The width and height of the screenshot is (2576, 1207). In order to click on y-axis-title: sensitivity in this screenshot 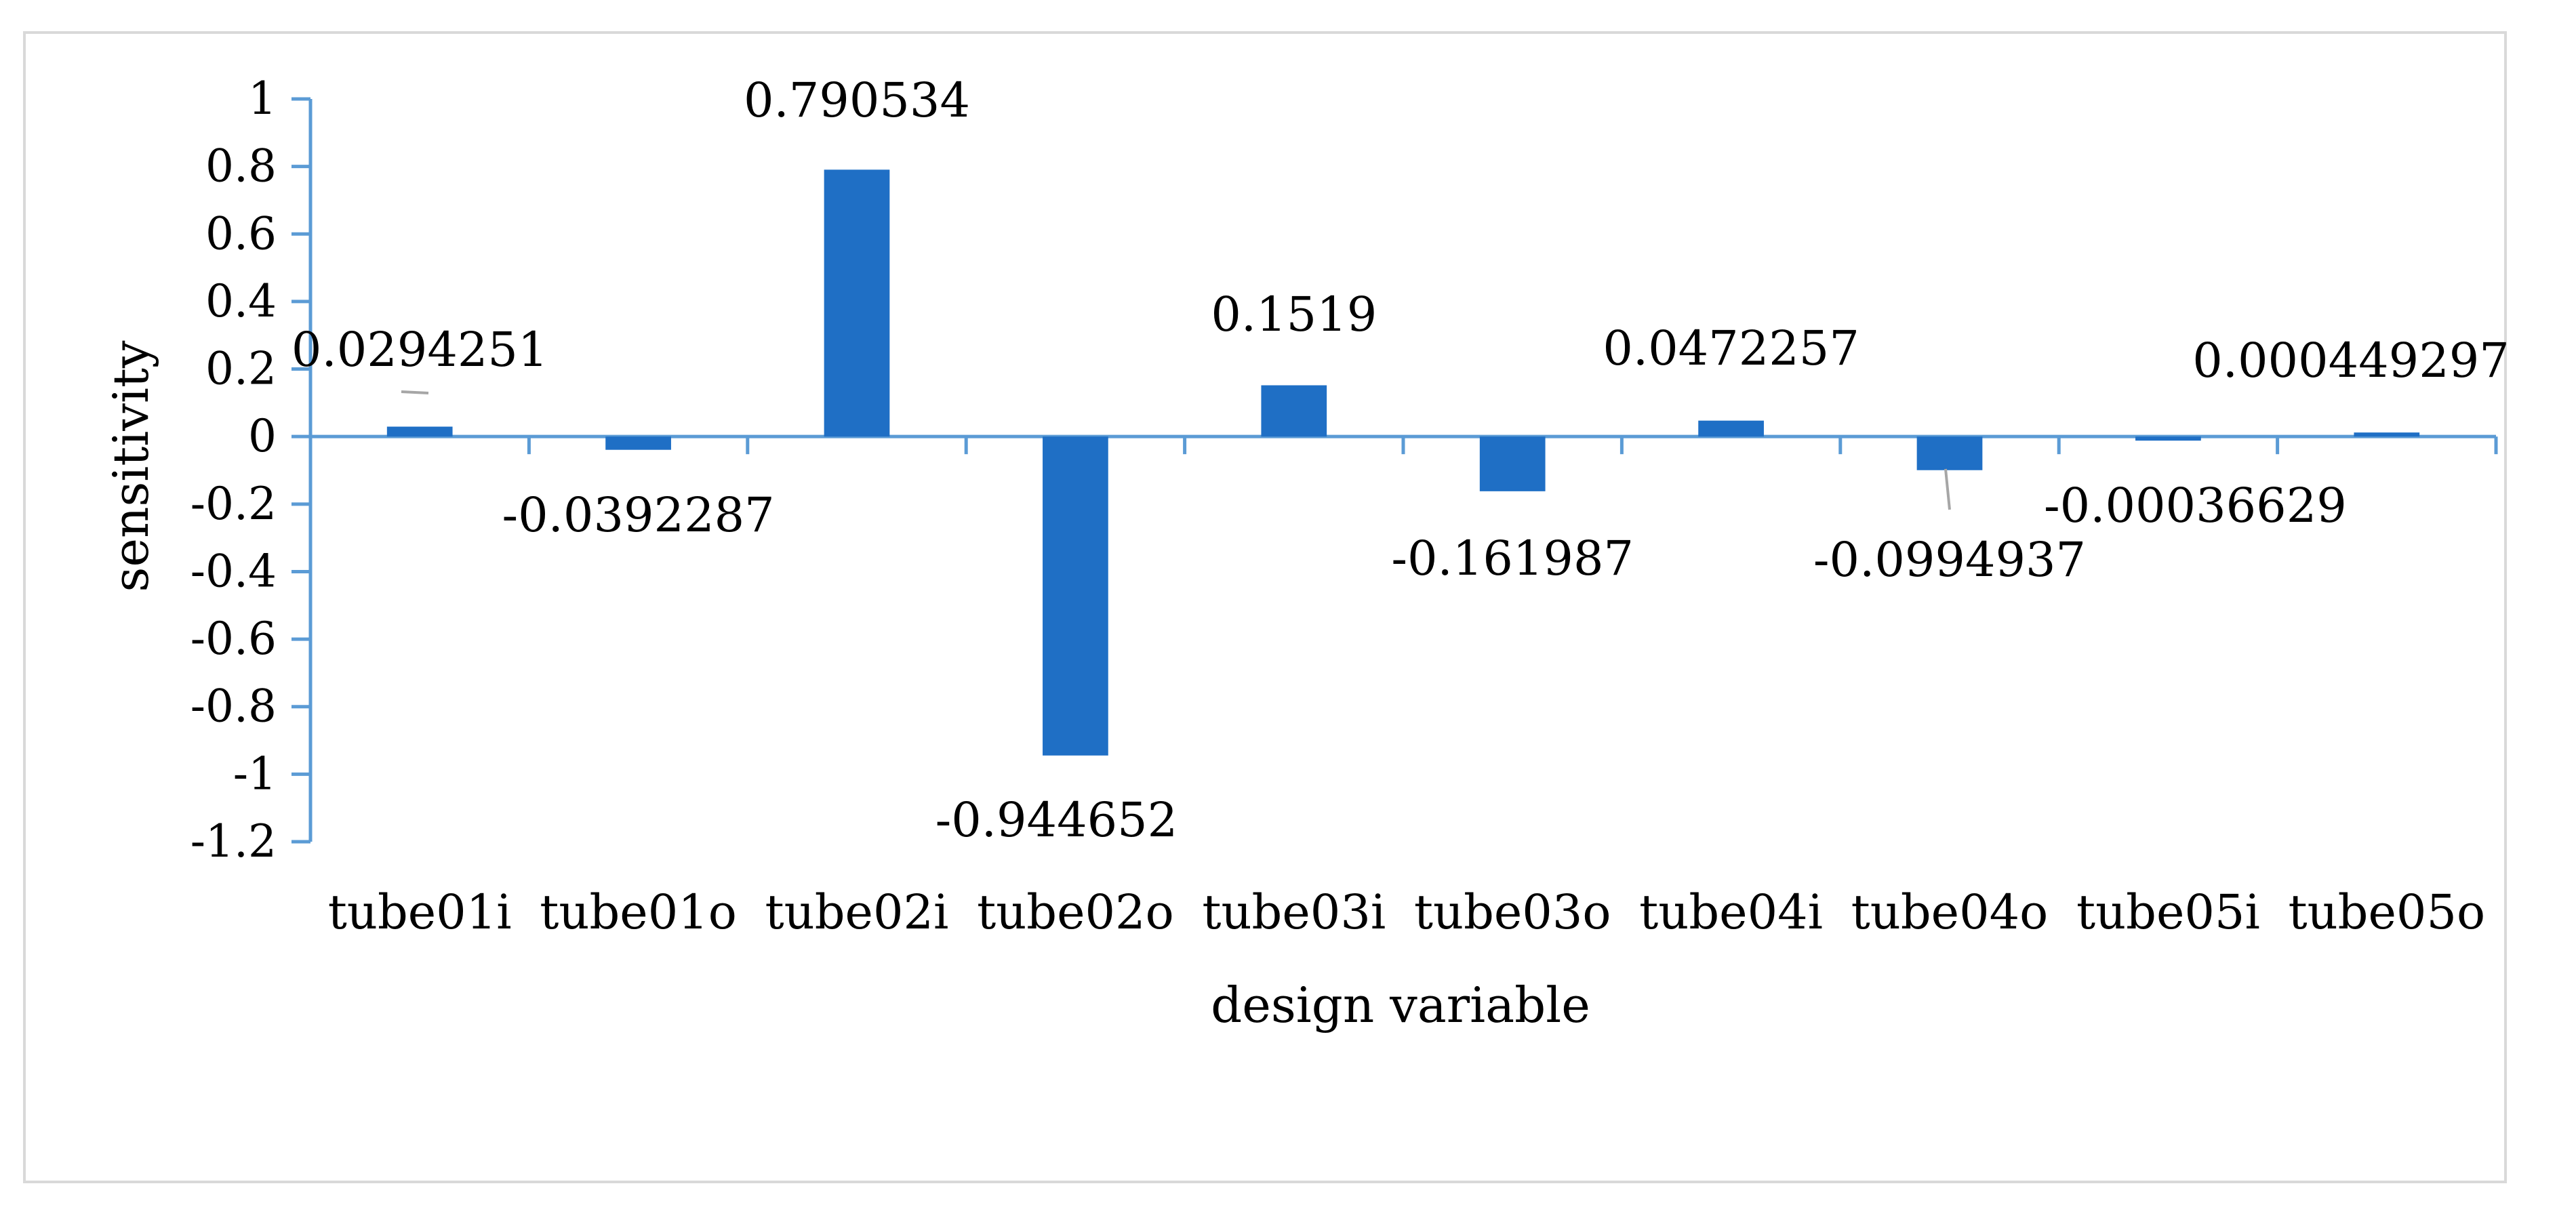, I will do `click(130, 466)`.